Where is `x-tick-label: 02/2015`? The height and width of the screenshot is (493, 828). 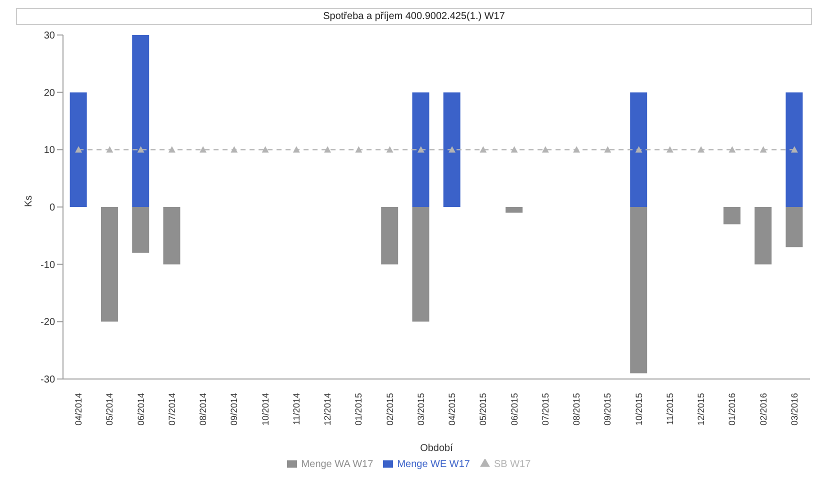
x-tick-label: 02/2015 is located at coordinates (389, 409).